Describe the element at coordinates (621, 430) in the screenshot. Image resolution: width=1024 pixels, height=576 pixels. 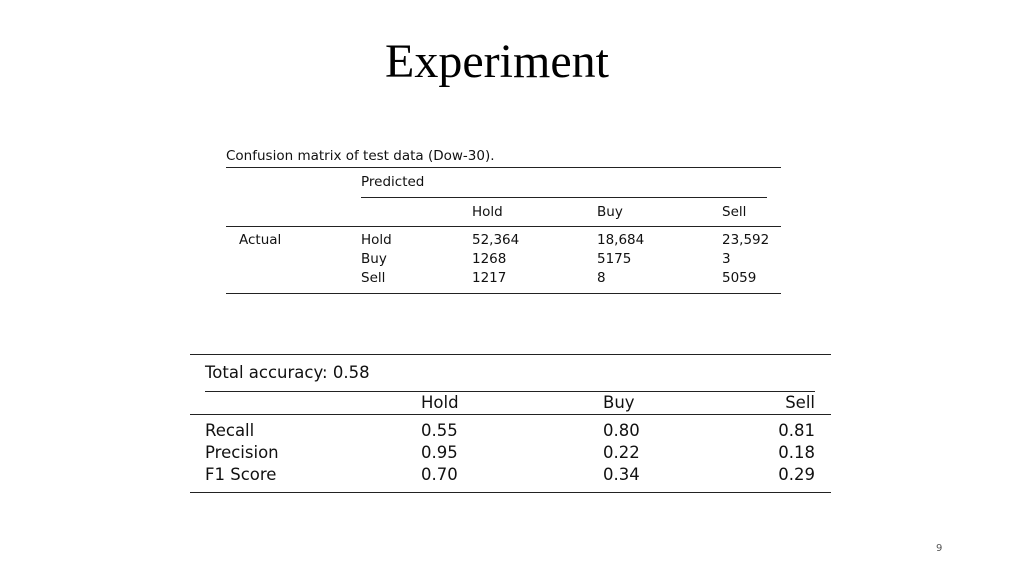
I see `table-cell: 0.80` at that location.